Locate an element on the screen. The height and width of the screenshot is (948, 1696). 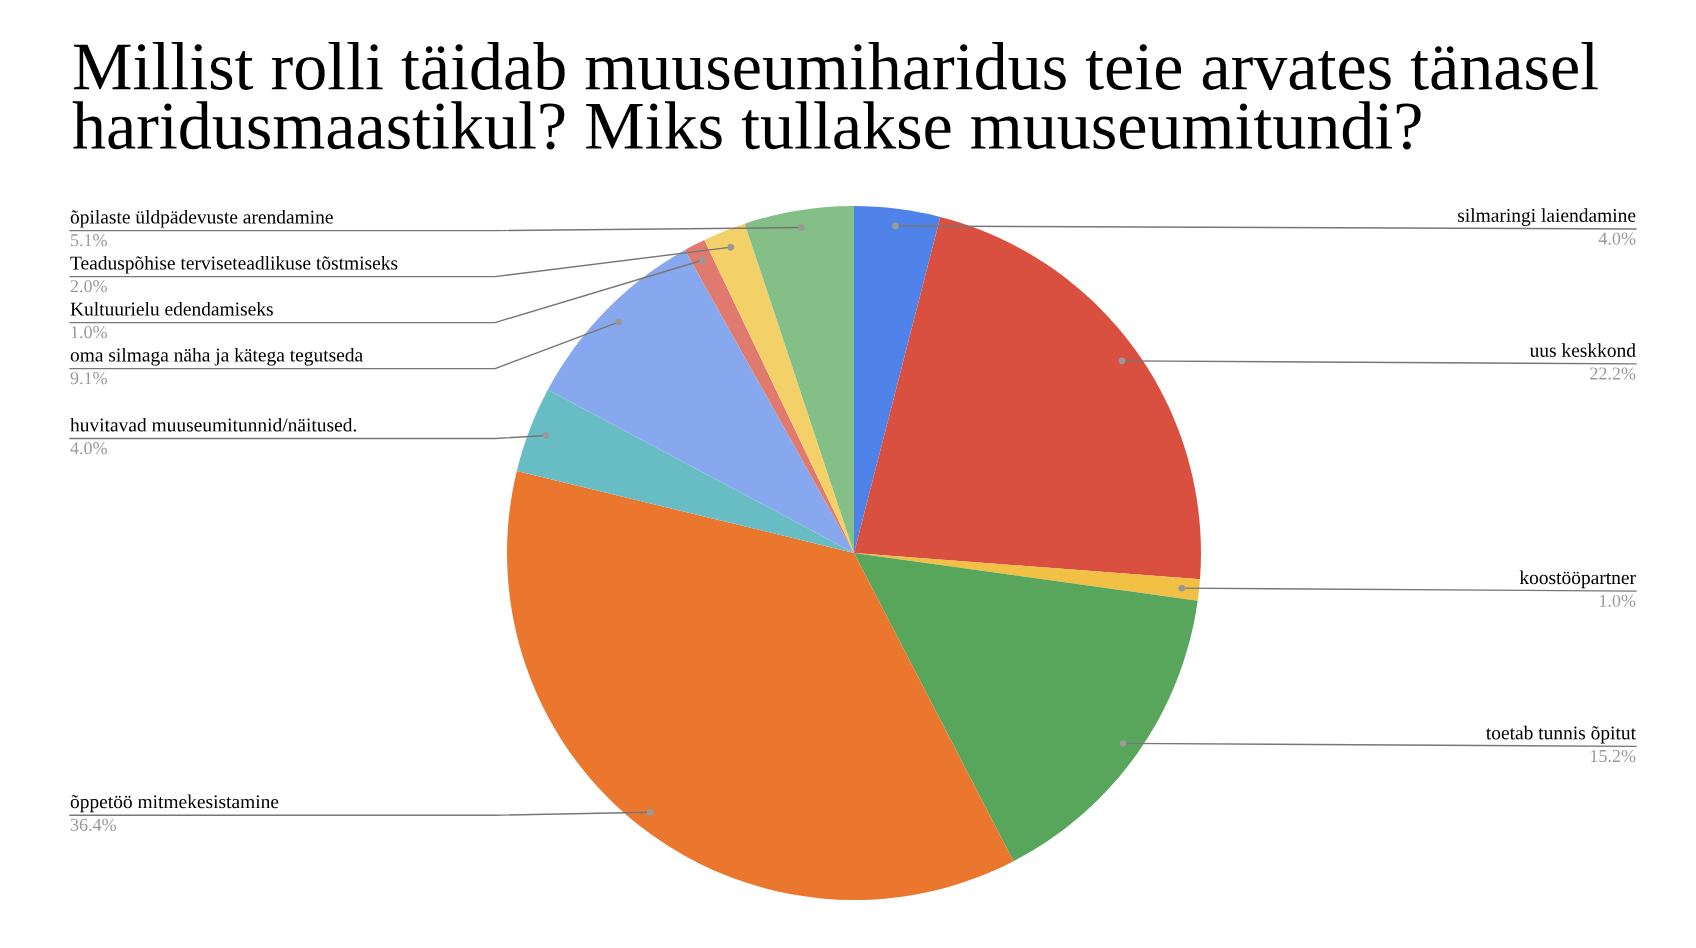
slice-label: uus keskkond is located at coordinates (1582, 350).